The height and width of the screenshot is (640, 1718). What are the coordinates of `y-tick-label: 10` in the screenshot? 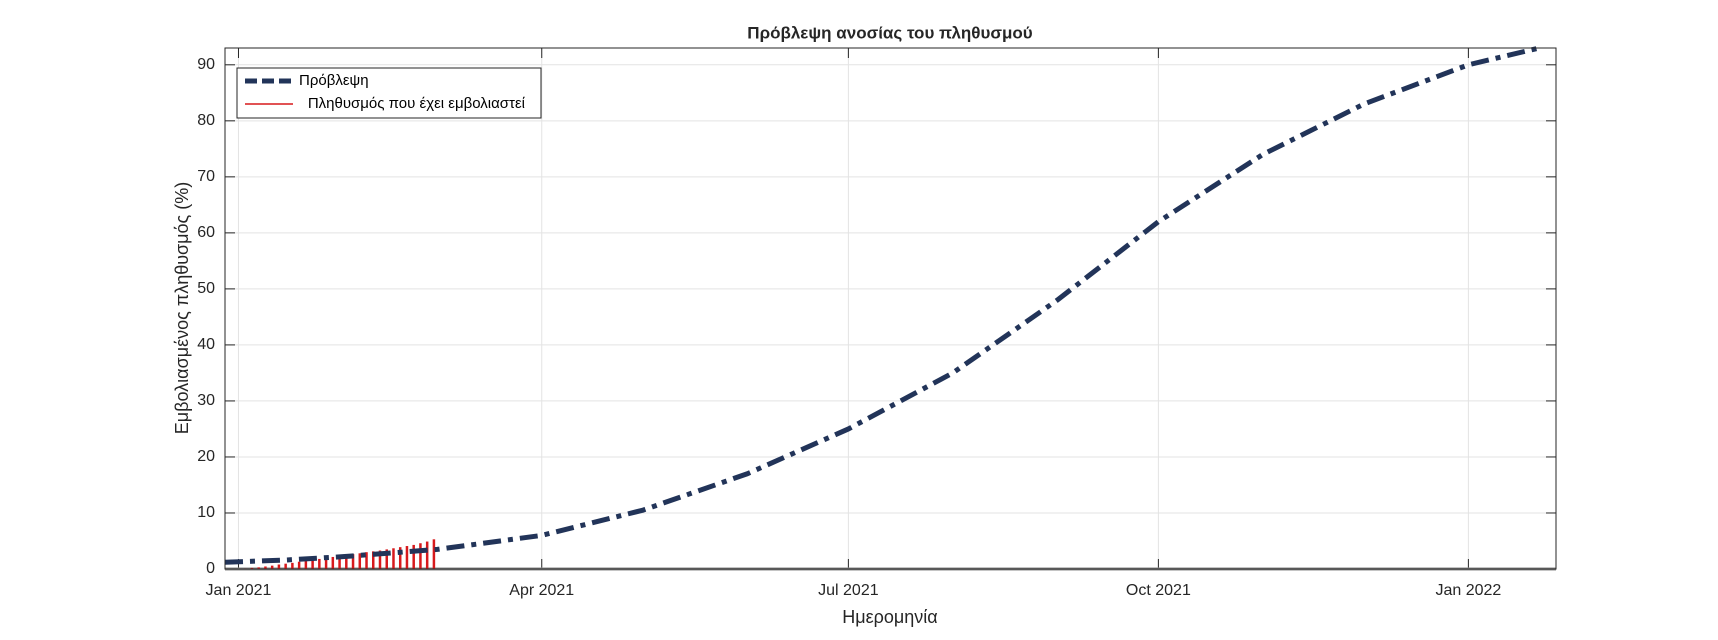 It's located at (206, 512).